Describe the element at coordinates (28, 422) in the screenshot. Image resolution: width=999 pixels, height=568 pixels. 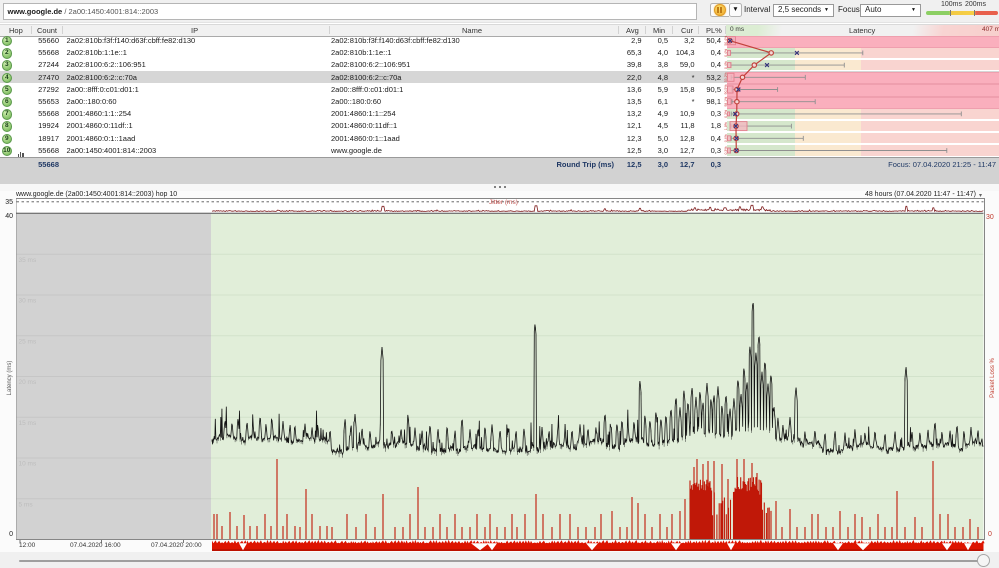
I see `svg-text: 15 ms` at that location.